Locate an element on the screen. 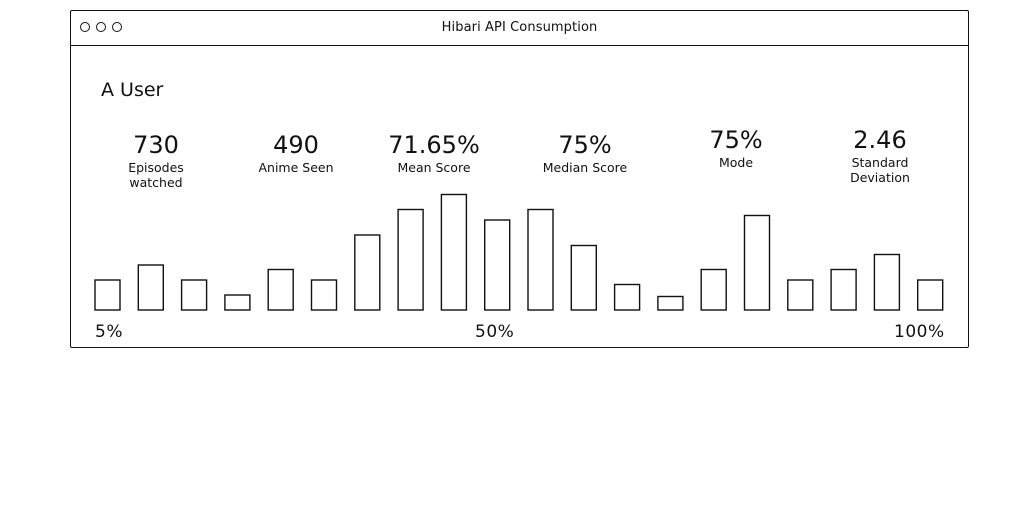 The image size is (1020, 511). stat-mode: 75% Mode is located at coordinates (736, 148).